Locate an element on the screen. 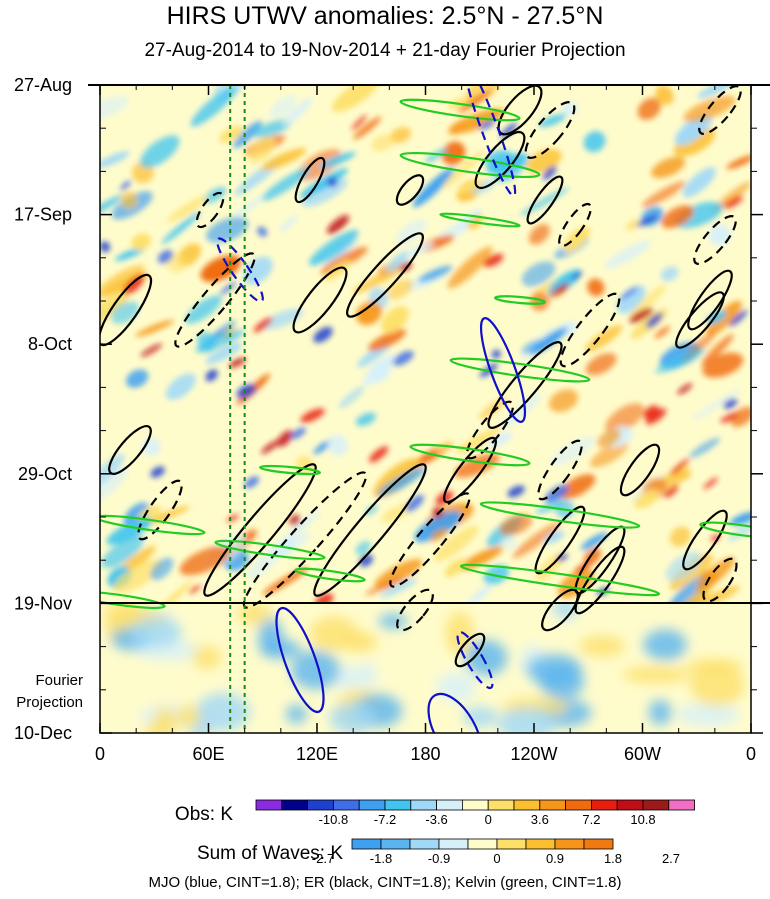 Image resolution: width=770 pixels, height=899 pixels. projection-blobs is located at coordinates (424, 668).